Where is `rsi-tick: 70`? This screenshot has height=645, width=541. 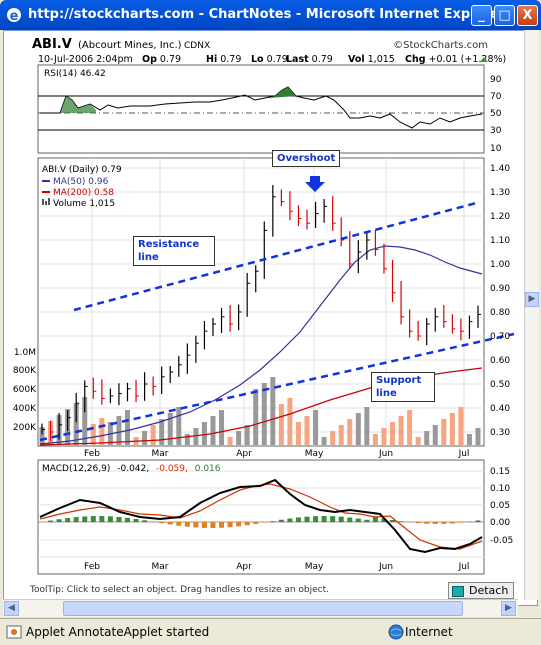 rsi-tick: 70 is located at coordinates (496, 97).